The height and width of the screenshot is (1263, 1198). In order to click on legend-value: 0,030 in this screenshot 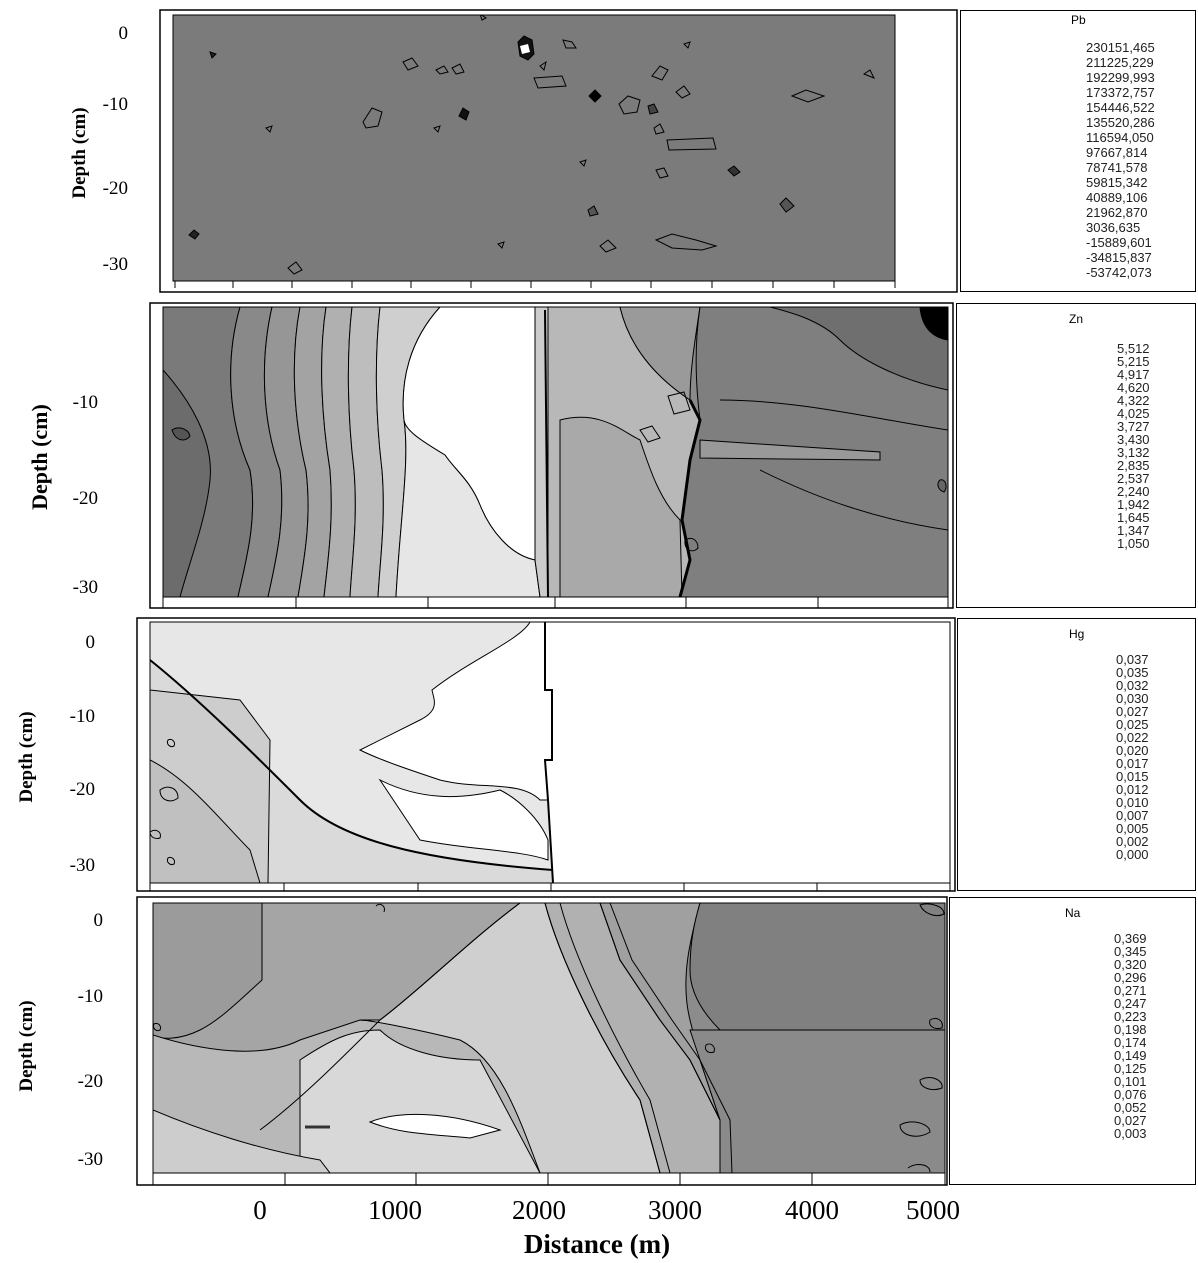, I will do `click(1132, 698)`.